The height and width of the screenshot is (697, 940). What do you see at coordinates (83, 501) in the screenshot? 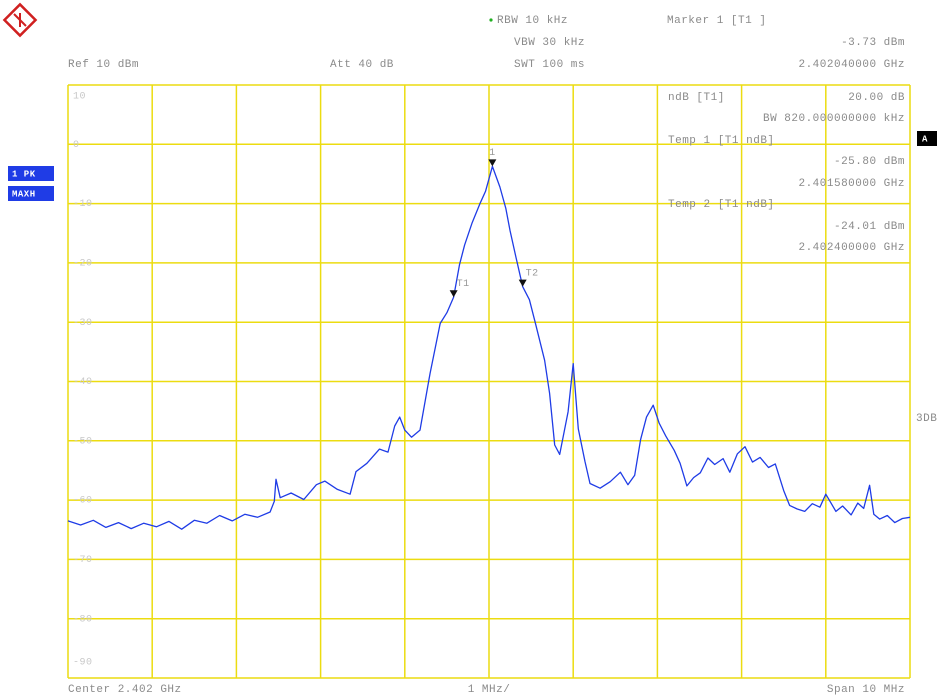
I see `y-tick-label: -60` at bounding box center [83, 501].